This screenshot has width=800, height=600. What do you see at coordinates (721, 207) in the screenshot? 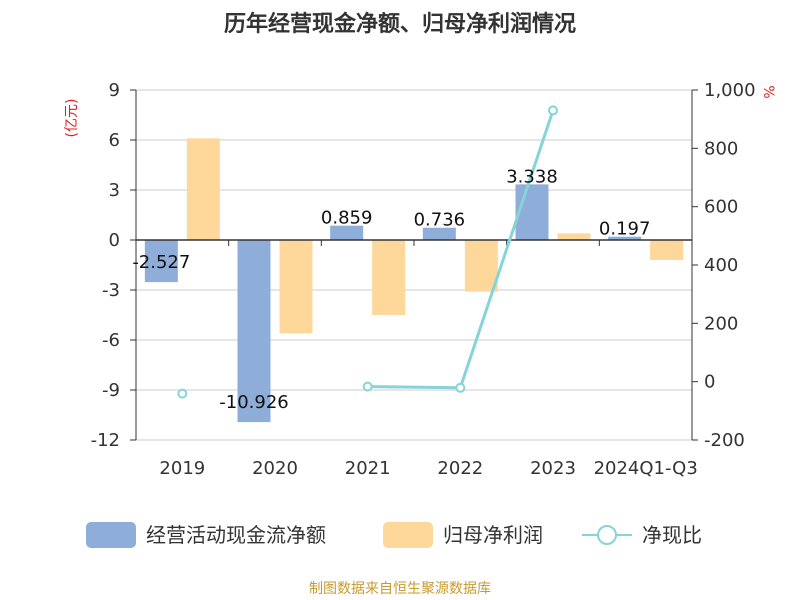
I see `right-tick-label: 600` at bounding box center [721, 207].